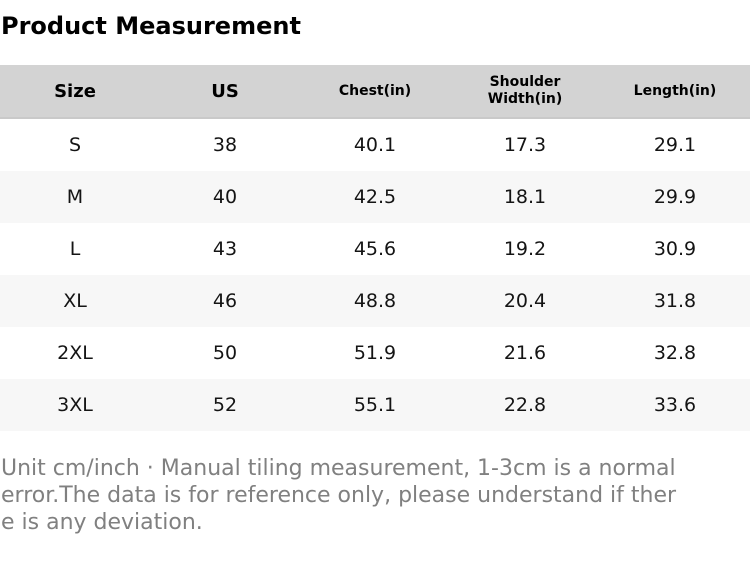 This screenshot has width=750, height=562. I want to click on table-row: M 40 42.5 18.1 29.9, so click(375, 197).